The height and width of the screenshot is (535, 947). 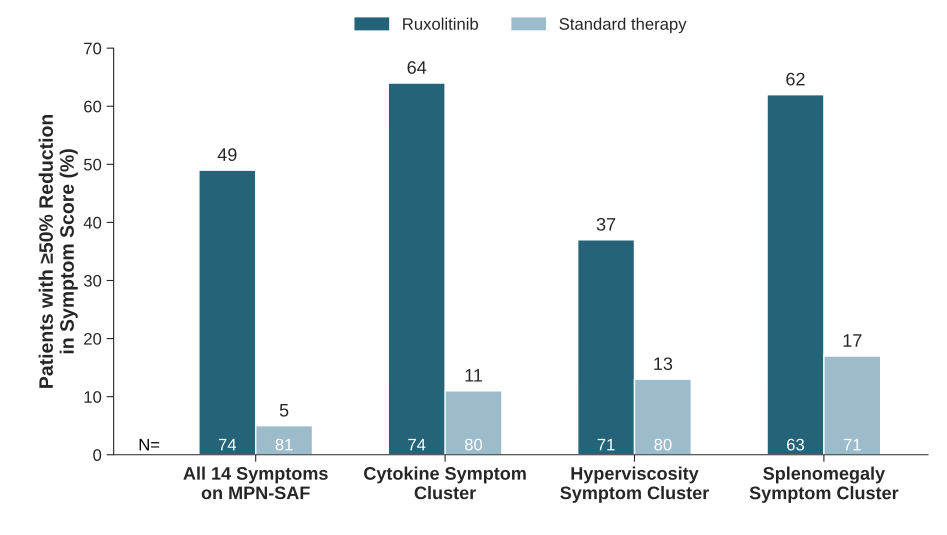 I want to click on y-tick-label: 0, so click(x=97, y=455).